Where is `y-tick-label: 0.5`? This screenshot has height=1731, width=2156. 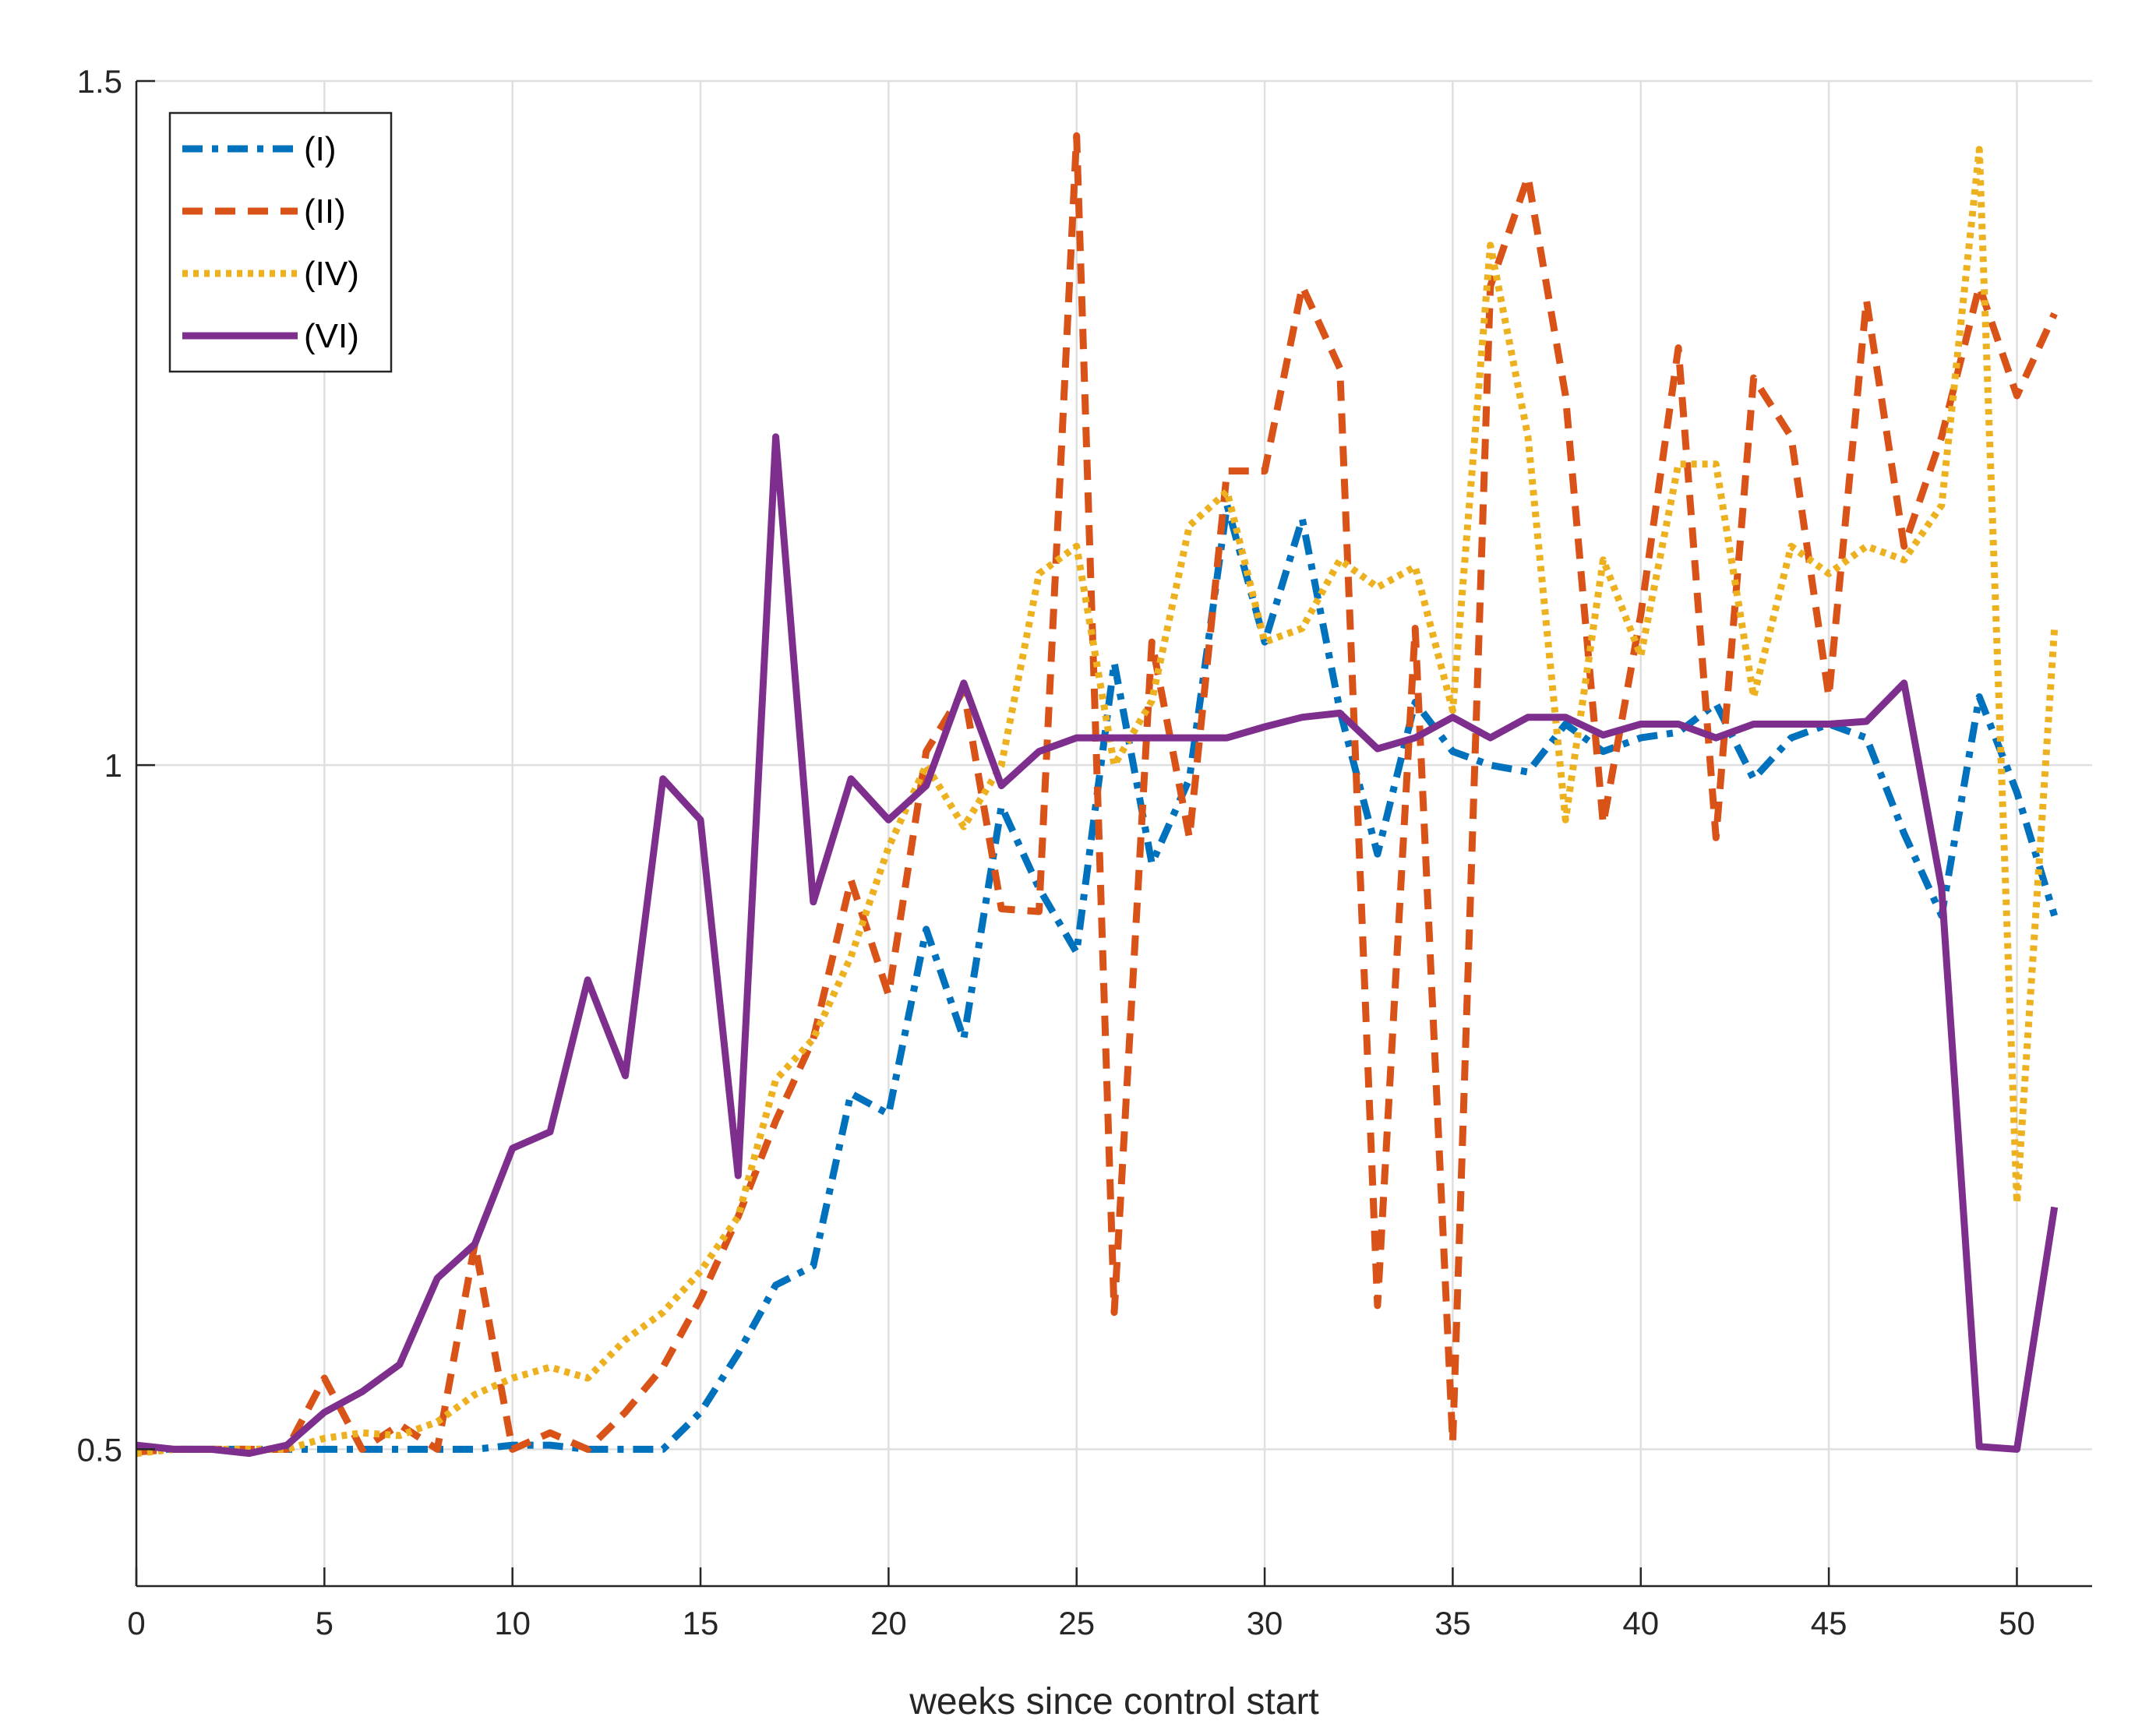 y-tick-label: 0.5 is located at coordinates (99, 1449).